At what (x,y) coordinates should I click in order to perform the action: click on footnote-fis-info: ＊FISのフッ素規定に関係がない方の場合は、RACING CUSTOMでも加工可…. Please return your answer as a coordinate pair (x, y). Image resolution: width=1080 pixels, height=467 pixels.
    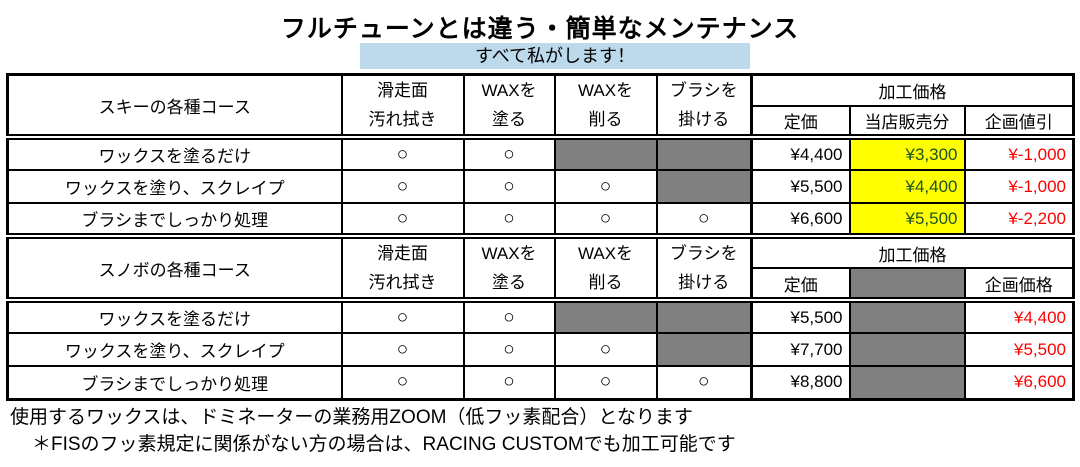
    Looking at the image, I should click on (384, 444).